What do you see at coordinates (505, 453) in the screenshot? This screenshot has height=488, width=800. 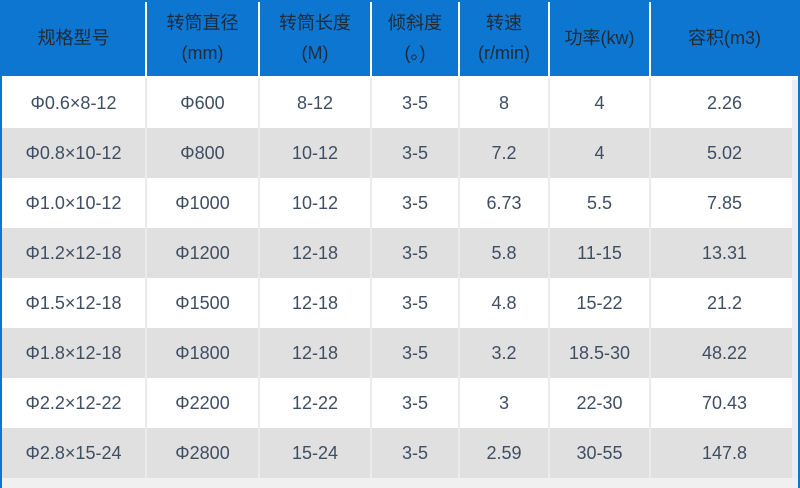 I see `cell-speed: 2.59` at bounding box center [505, 453].